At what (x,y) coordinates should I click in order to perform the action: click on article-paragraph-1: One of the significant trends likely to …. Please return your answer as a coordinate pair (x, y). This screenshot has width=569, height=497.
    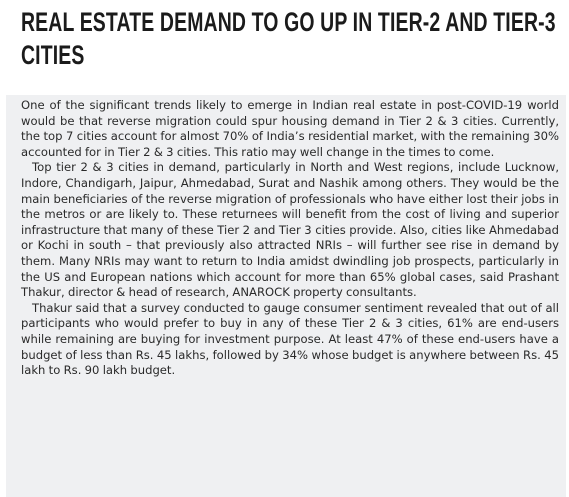
    Looking at the image, I should click on (290, 128).